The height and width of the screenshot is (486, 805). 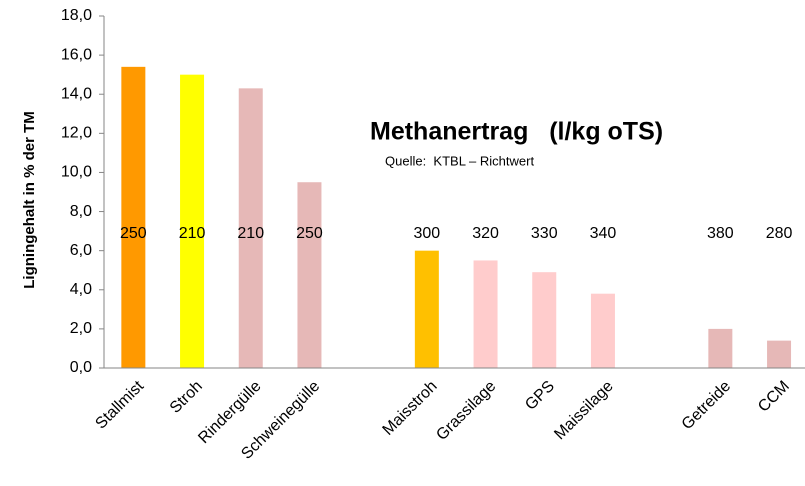 What do you see at coordinates (603, 233) in the screenshot?
I see `methane-label: 340` at bounding box center [603, 233].